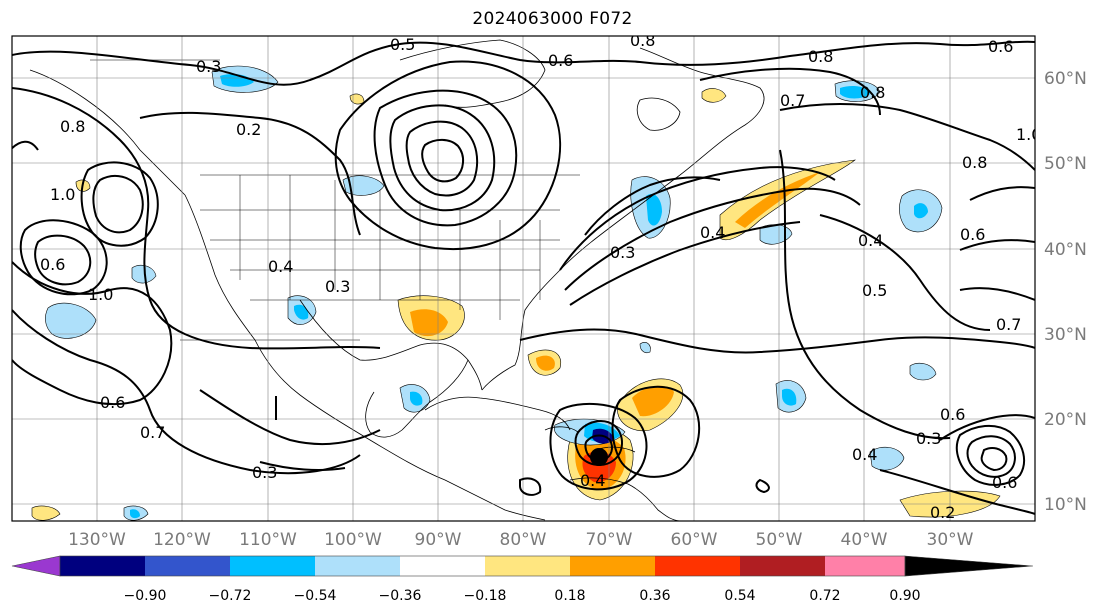 The image size is (1105, 615). What do you see at coordinates (864, 540) in the screenshot?
I see `lon-label: 40°W` at bounding box center [864, 540].